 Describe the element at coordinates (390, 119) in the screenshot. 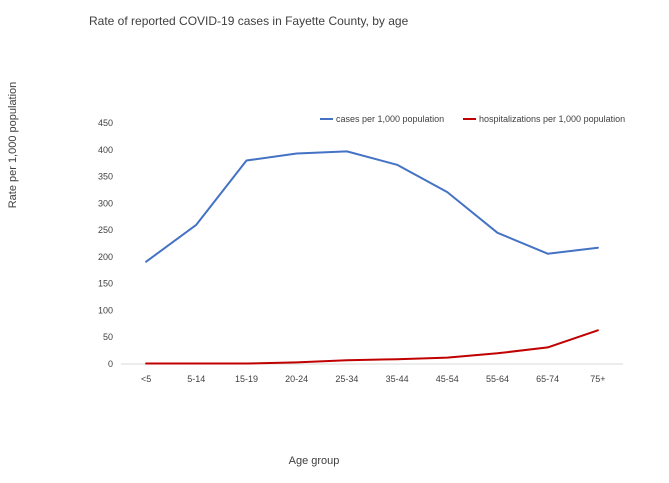

I see `legend-label: cases per 1,000 population` at that location.